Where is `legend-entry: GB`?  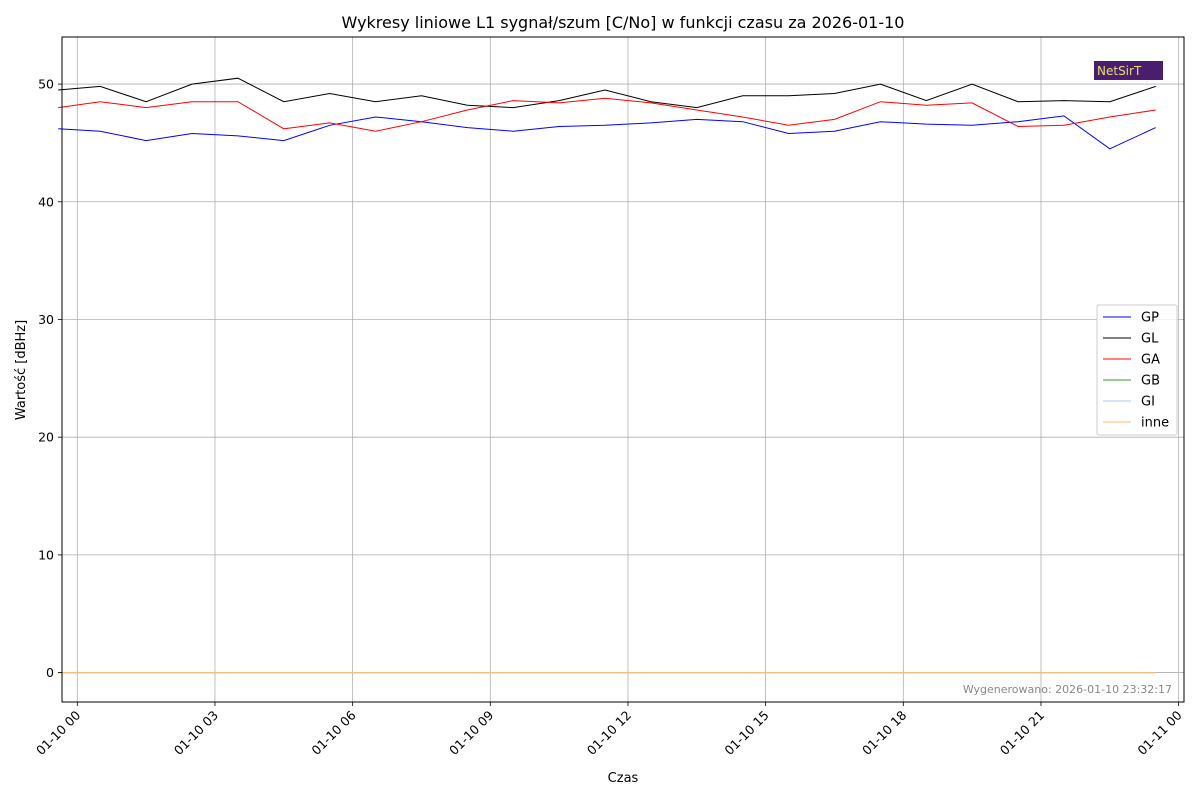
legend-entry: GB is located at coordinates (1150, 381).